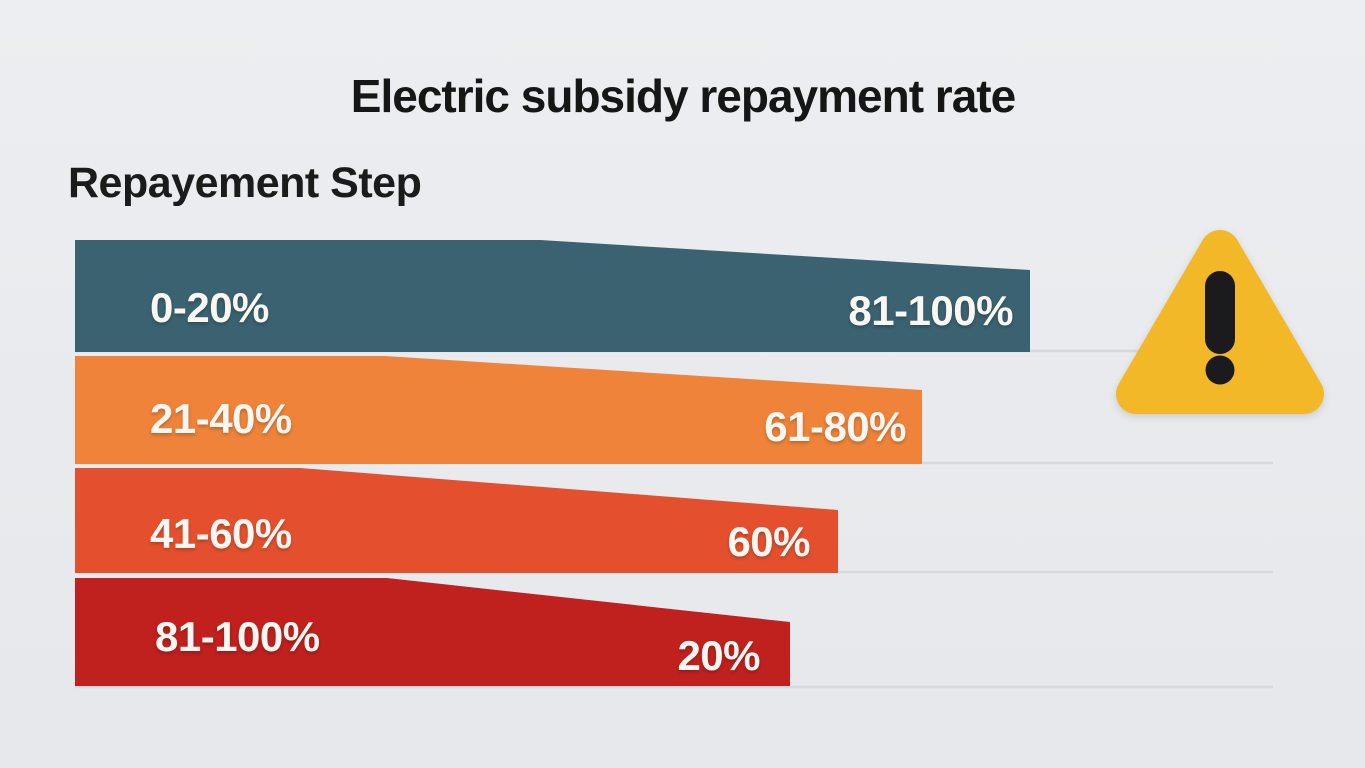 The height and width of the screenshot is (768, 1365). I want to click on bar-rate-label: 61-80%, so click(835, 426).